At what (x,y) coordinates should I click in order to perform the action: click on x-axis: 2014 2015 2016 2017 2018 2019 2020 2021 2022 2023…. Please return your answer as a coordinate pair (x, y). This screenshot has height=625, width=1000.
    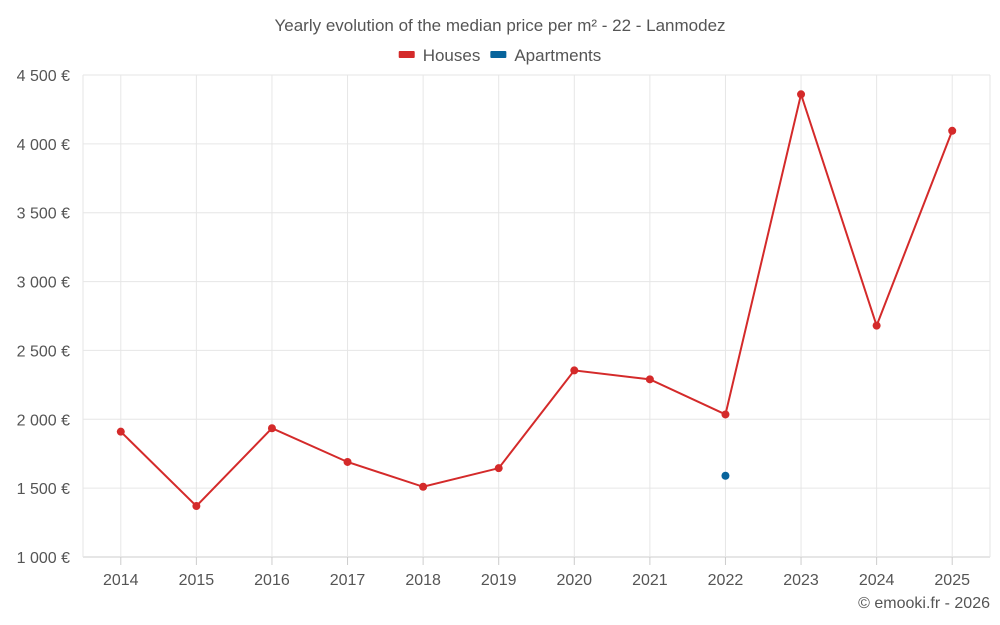
    Looking at the image, I should click on (536, 573).